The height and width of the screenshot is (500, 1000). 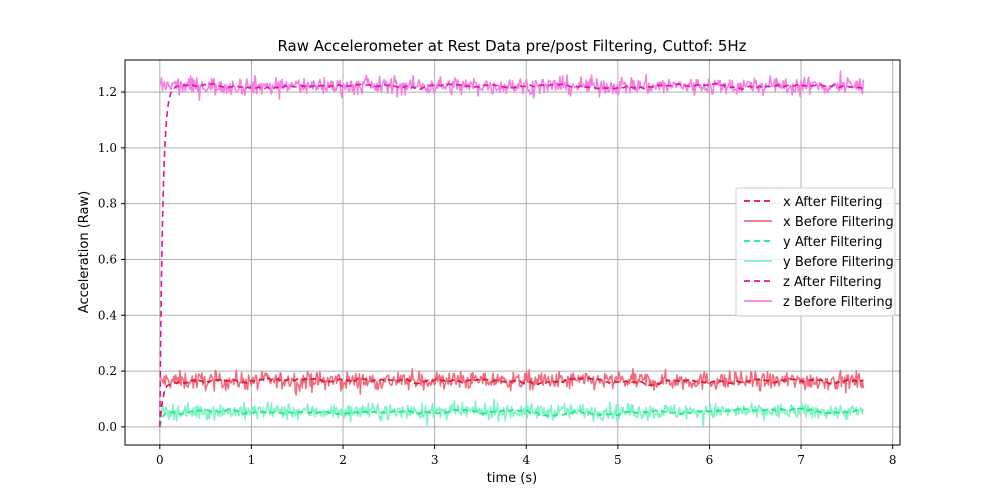 I want to click on series-line-z-before-filtering, so click(x=512, y=85).